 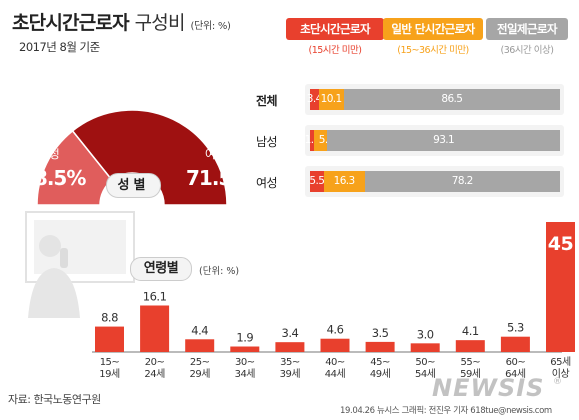 I want to click on age-tick-label: 49세, so click(x=380, y=374).